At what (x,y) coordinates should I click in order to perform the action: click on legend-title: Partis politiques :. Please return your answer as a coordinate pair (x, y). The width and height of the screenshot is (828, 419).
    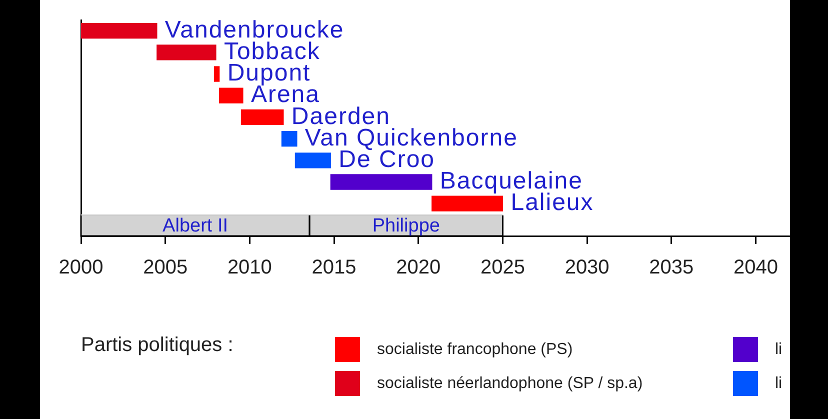
    Looking at the image, I should click on (157, 345).